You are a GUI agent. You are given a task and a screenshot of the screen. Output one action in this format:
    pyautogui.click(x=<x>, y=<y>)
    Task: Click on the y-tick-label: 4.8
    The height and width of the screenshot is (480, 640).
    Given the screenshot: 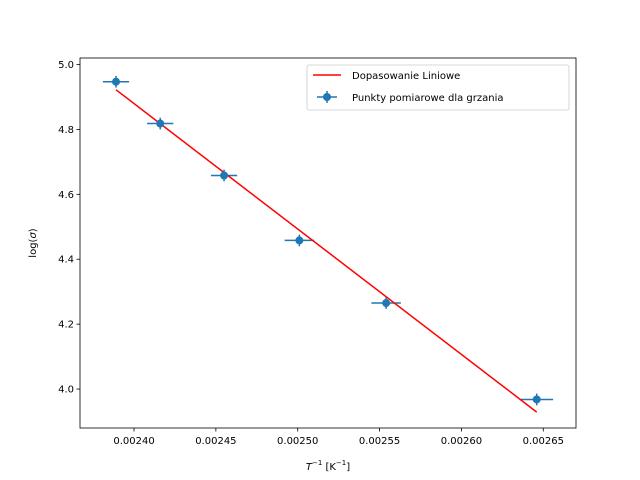 What is the action you would take?
    pyautogui.click(x=66, y=130)
    